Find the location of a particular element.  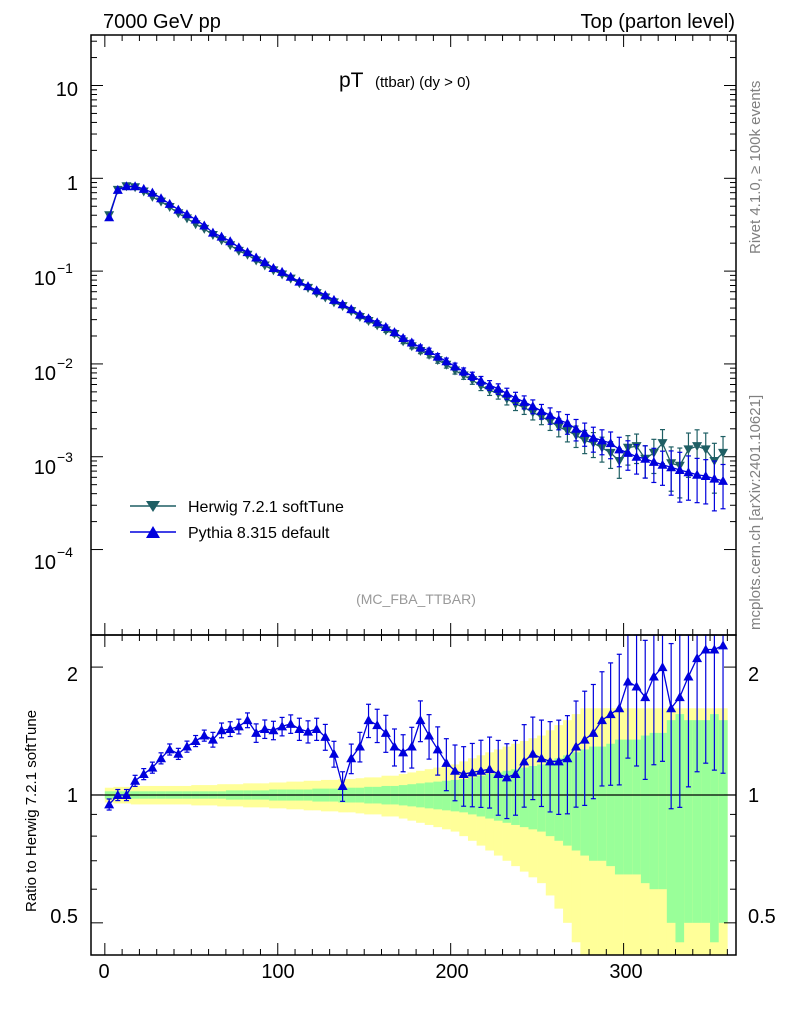

mcplots-source-label: mcplots.cern.ch [arXiv:2401.10621] is located at coordinates (755, 512).